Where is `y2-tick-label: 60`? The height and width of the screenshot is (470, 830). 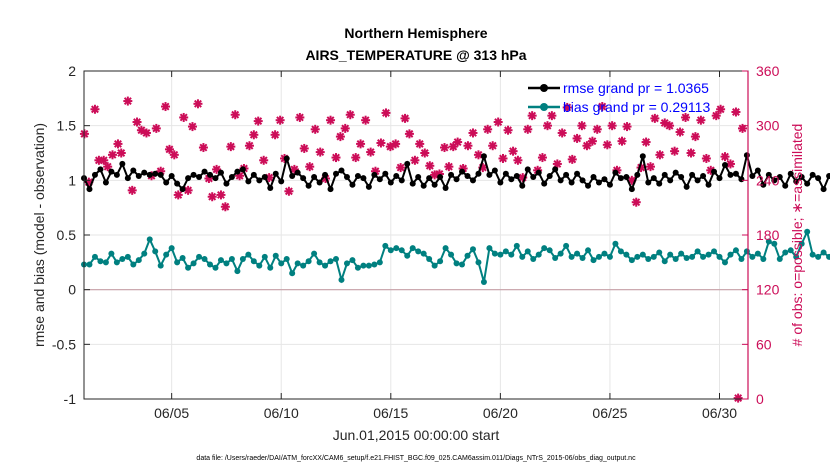
y2-tick-label: 60 is located at coordinates (764, 344).